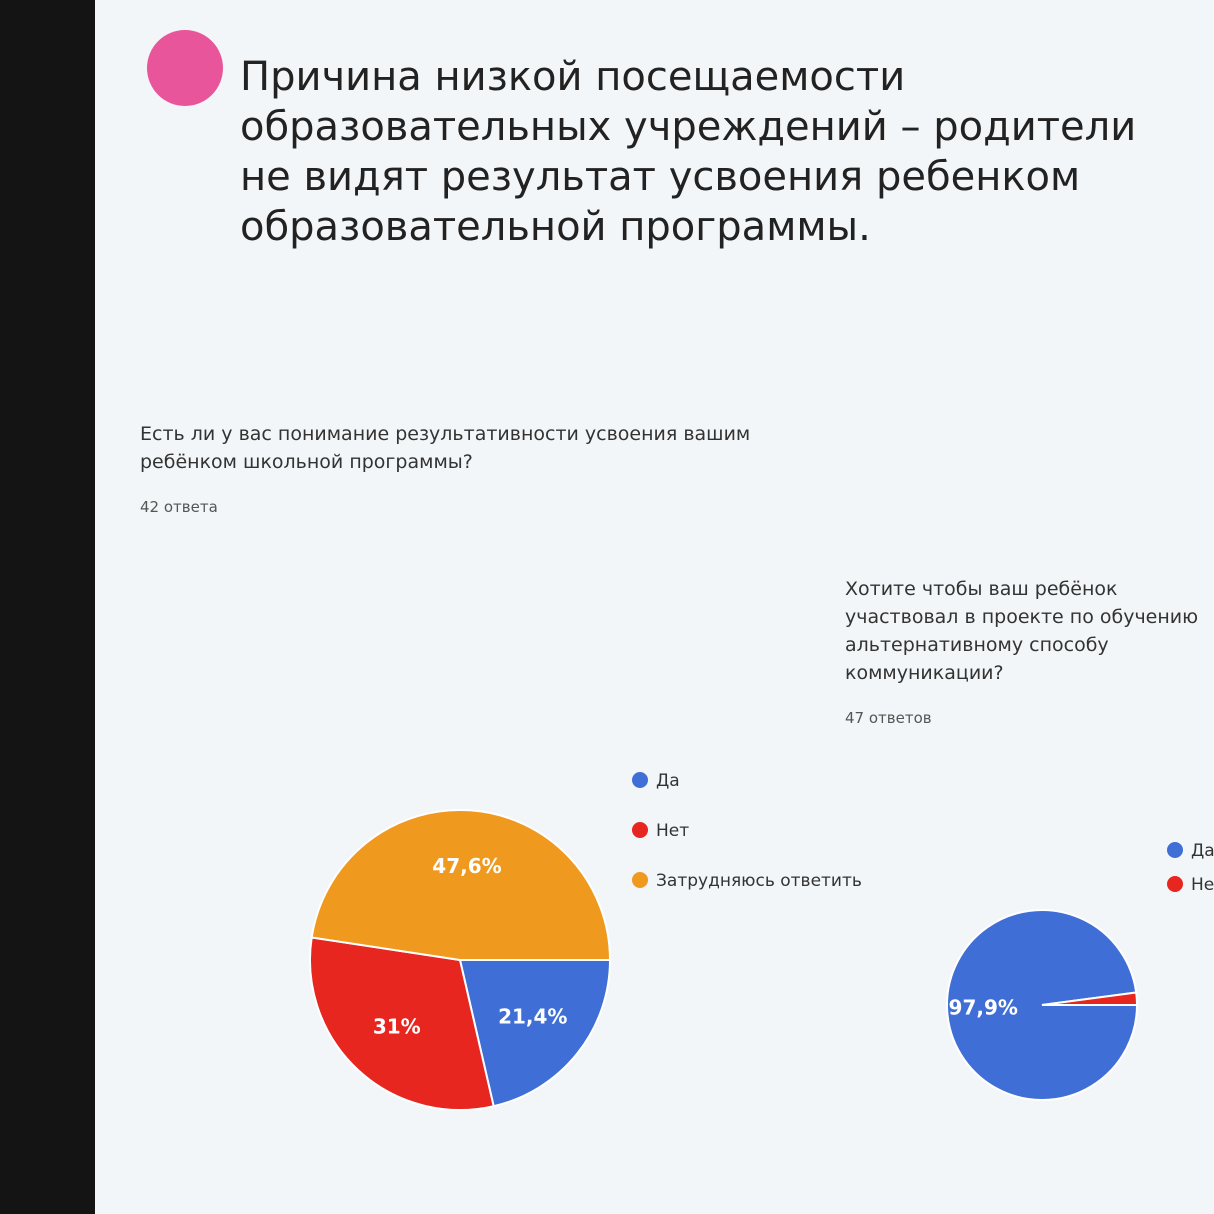 This screenshot has width=1214, height=1214. Describe the element at coordinates (532, 1016) in the screenshot. I see `value-label: 21,4%` at that location.